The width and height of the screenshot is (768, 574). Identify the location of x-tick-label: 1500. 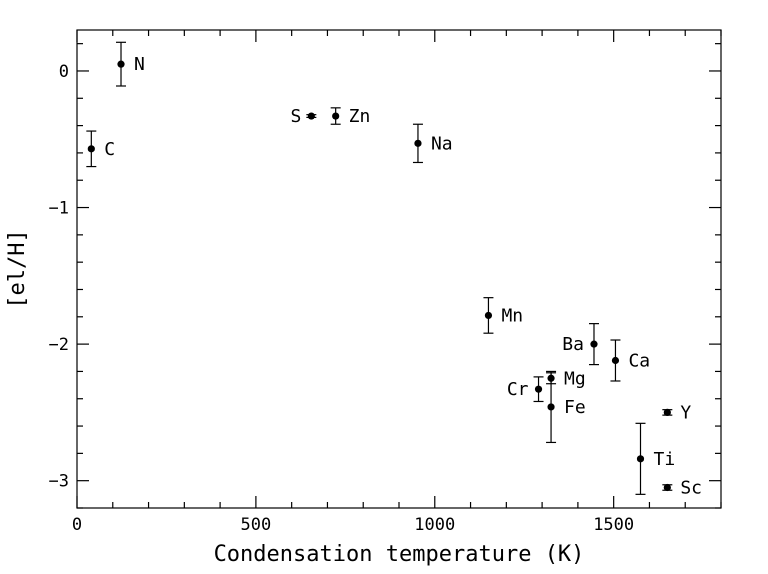
(613, 525).